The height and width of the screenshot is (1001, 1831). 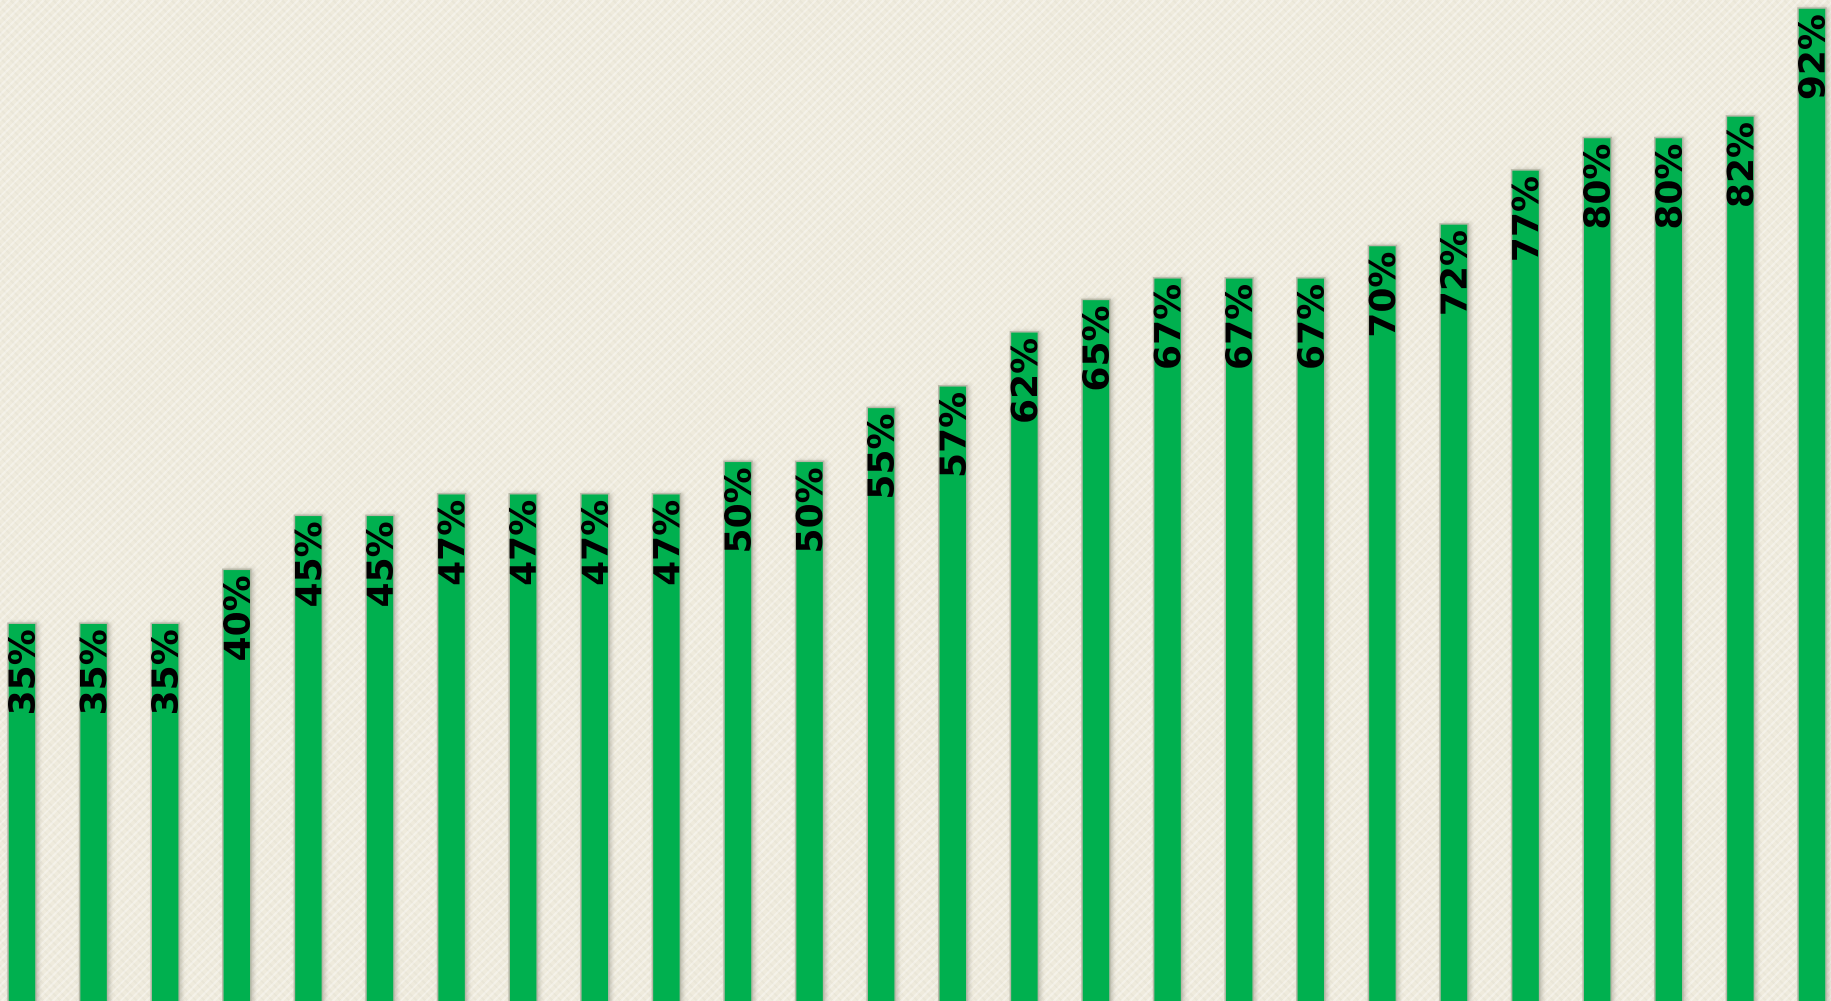 What do you see at coordinates (1097, 348) in the screenshot?
I see `bar-data-label: 65%` at bounding box center [1097, 348].